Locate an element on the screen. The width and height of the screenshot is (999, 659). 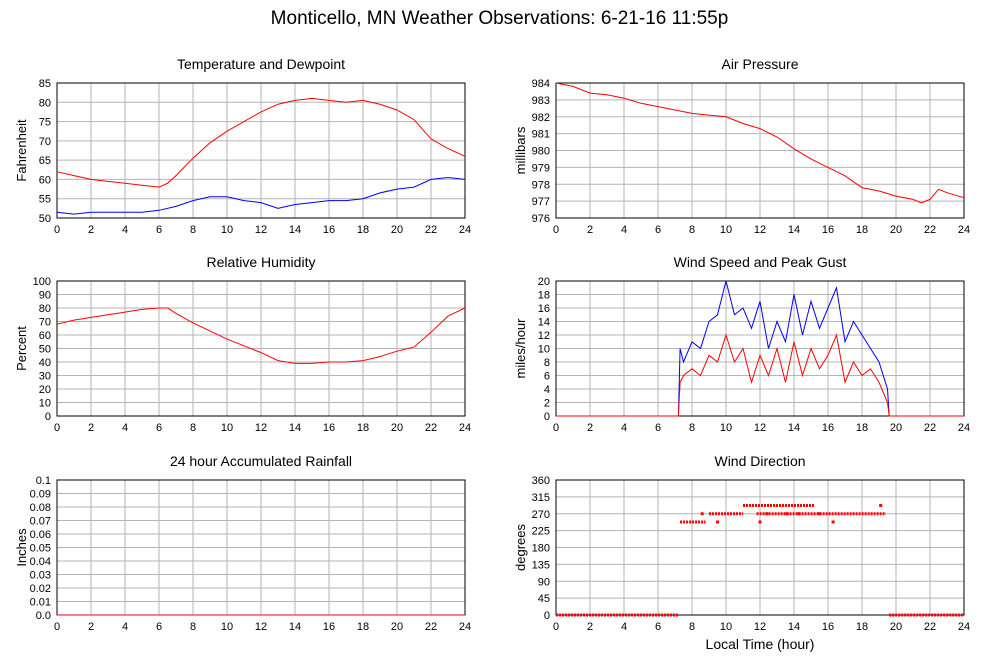
temp-xtick-label: 4 is located at coordinates (125, 230).